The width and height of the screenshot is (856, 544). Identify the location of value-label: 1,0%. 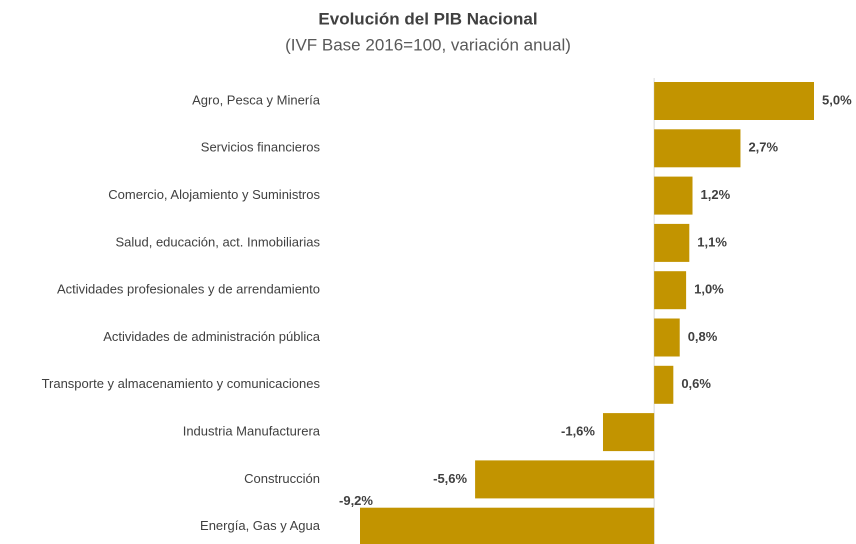
(709, 289).